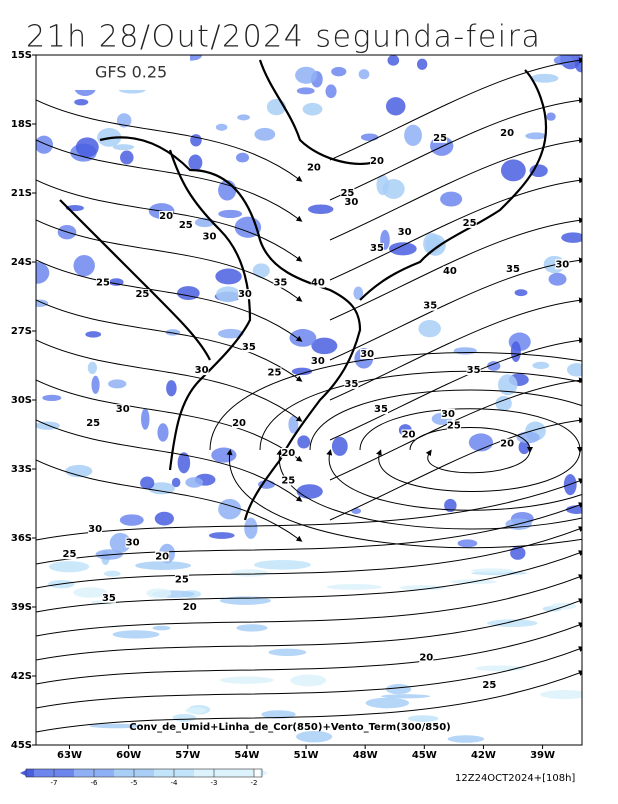 Image resolution: width=618 pixels, height=804 pixels. I want to click on lat-label: 21S, so click(21, 193).